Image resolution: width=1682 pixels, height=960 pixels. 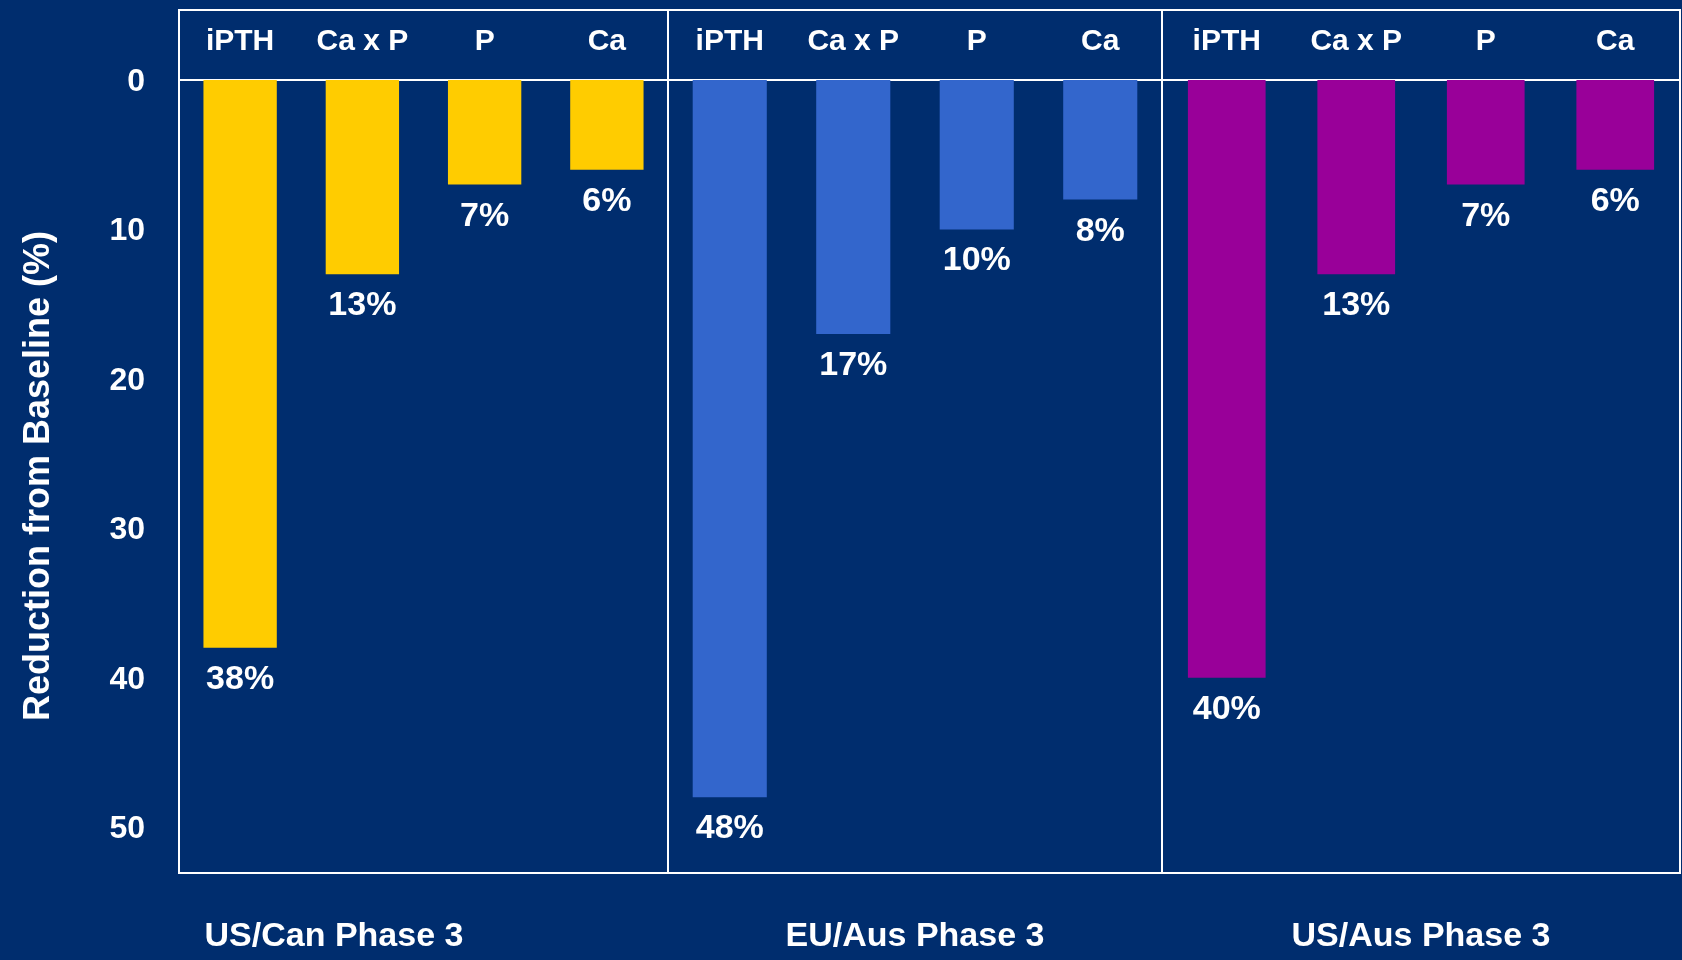 What do you see at coordinates (976, 258) in the screenshot?
I see `data-label: 10%` at bounding box center [976, 258].